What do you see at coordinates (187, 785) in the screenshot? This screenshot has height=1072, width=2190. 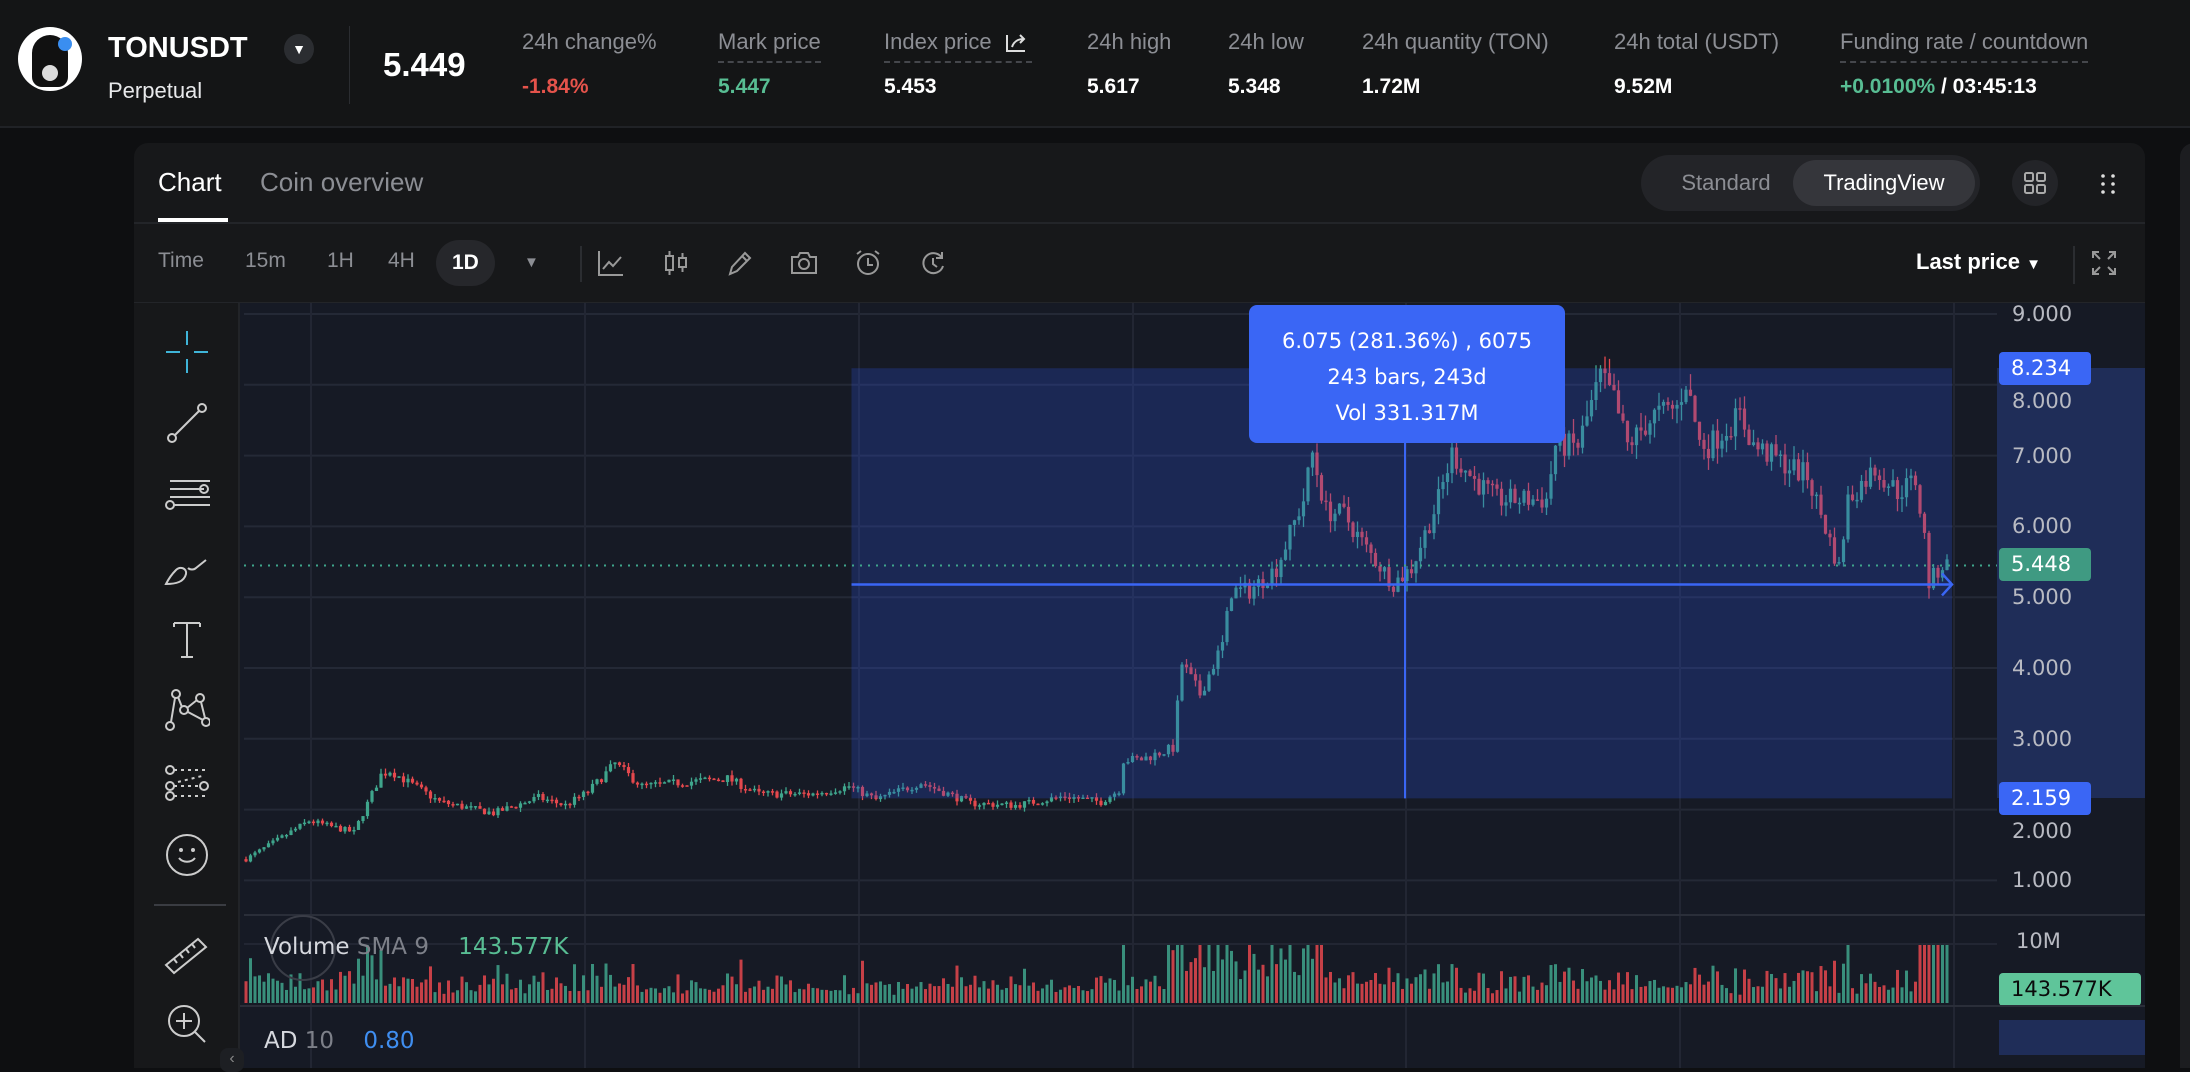 I see `prediction-icon` at bounding box center [187, 785].